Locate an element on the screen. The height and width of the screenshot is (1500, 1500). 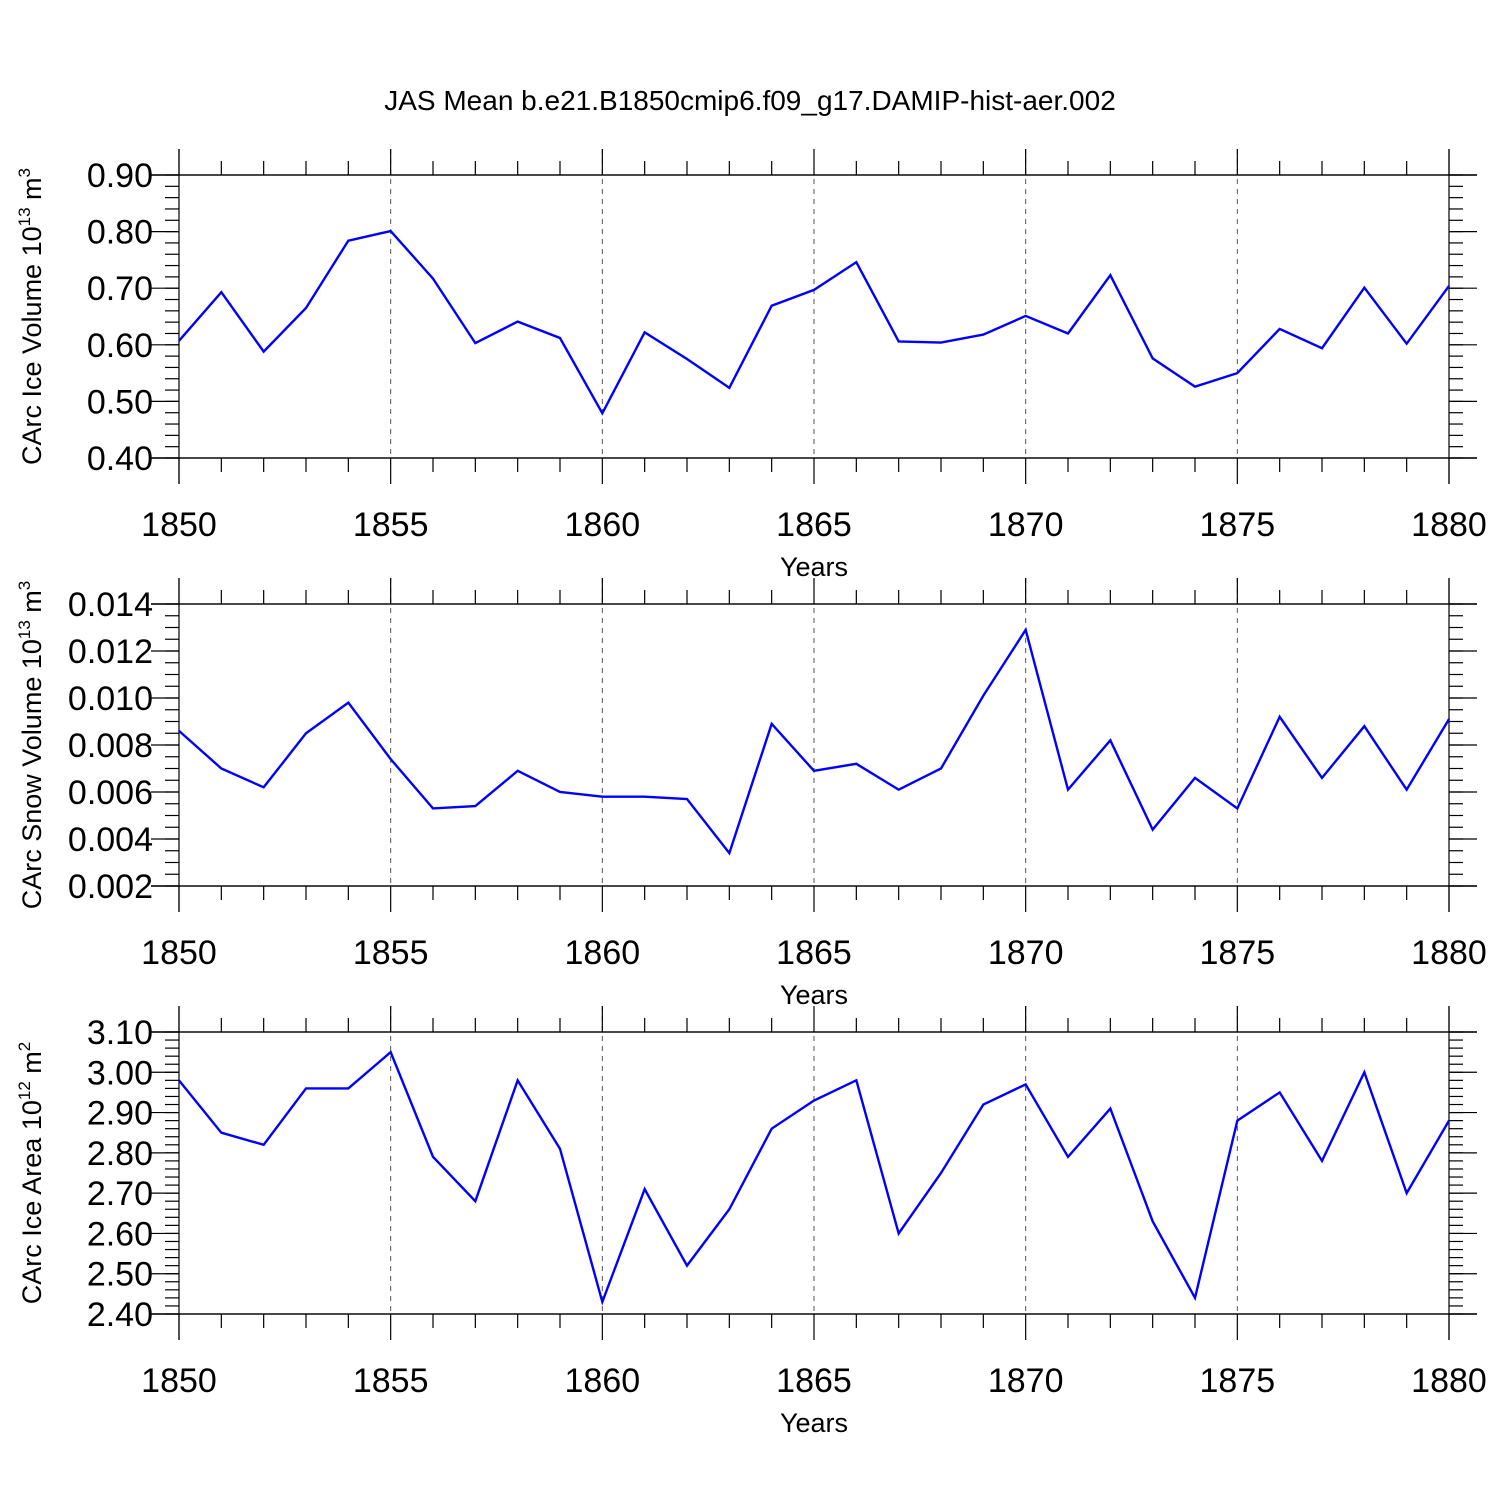
y-axis-label: CArc Ice Area 1012 m2 is located at coordinates (31, 1173).